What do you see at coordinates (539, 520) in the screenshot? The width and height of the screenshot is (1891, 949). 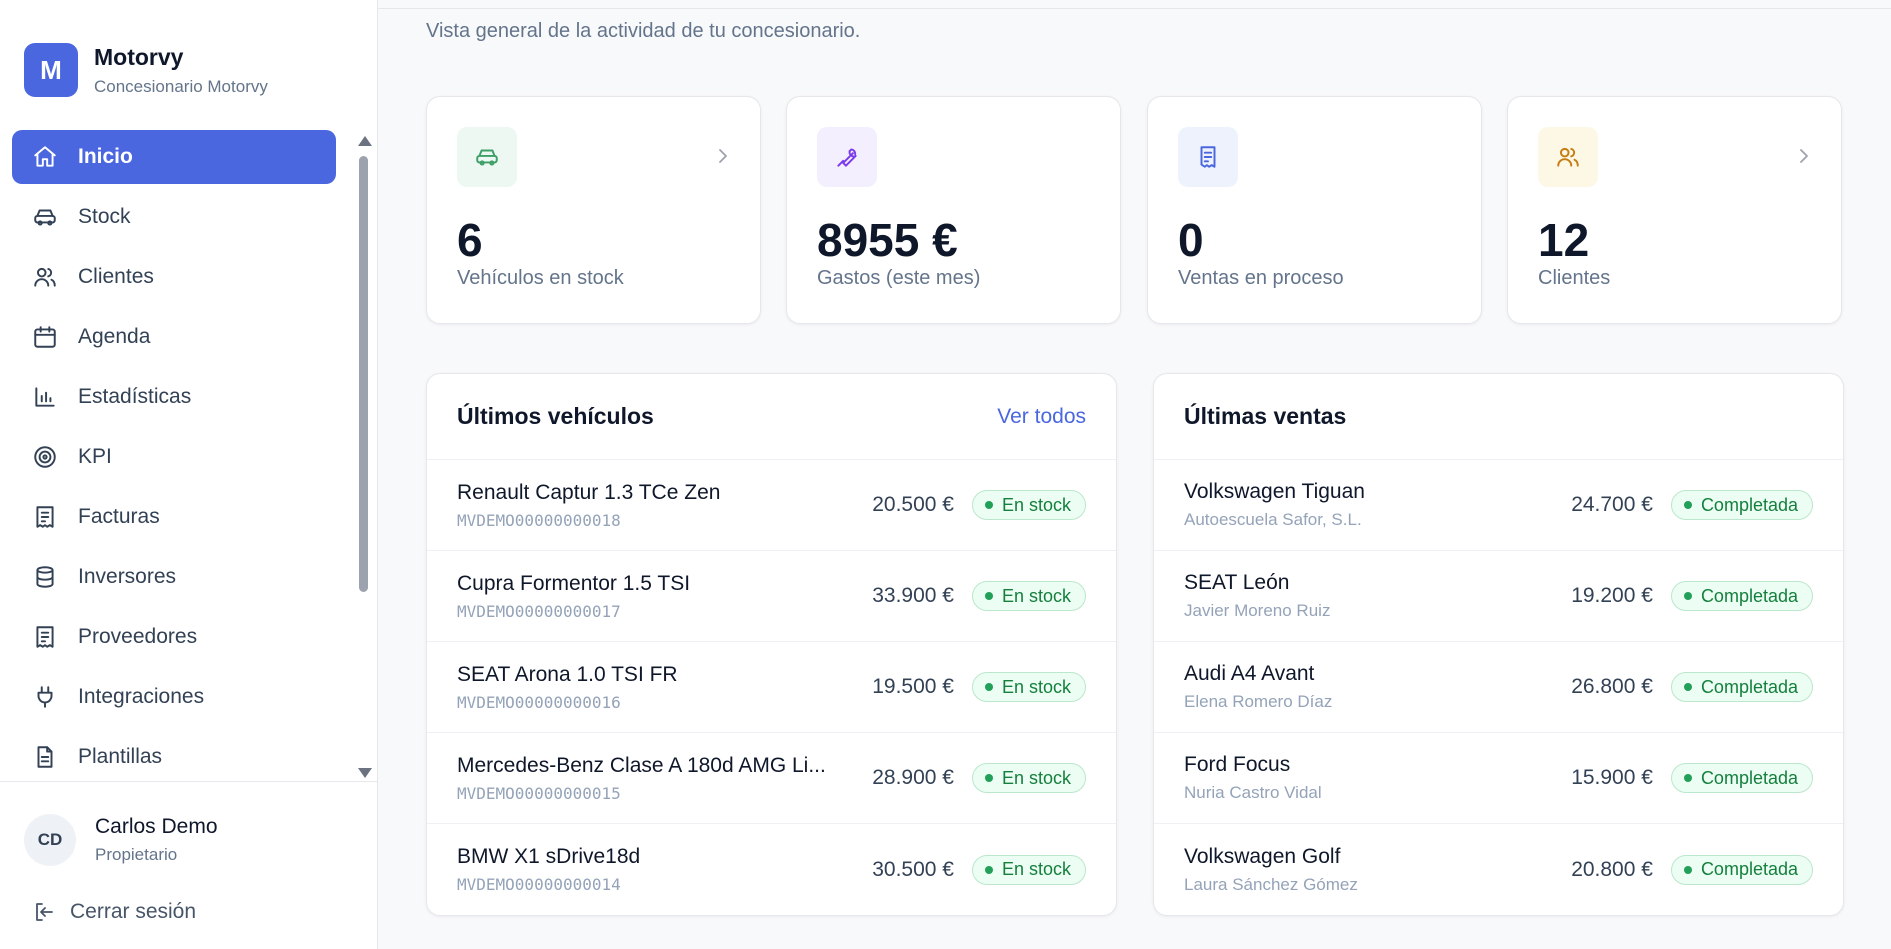 I see `vehicle-ref: MVDEMO00000000018` at bounding box center [539, 520].